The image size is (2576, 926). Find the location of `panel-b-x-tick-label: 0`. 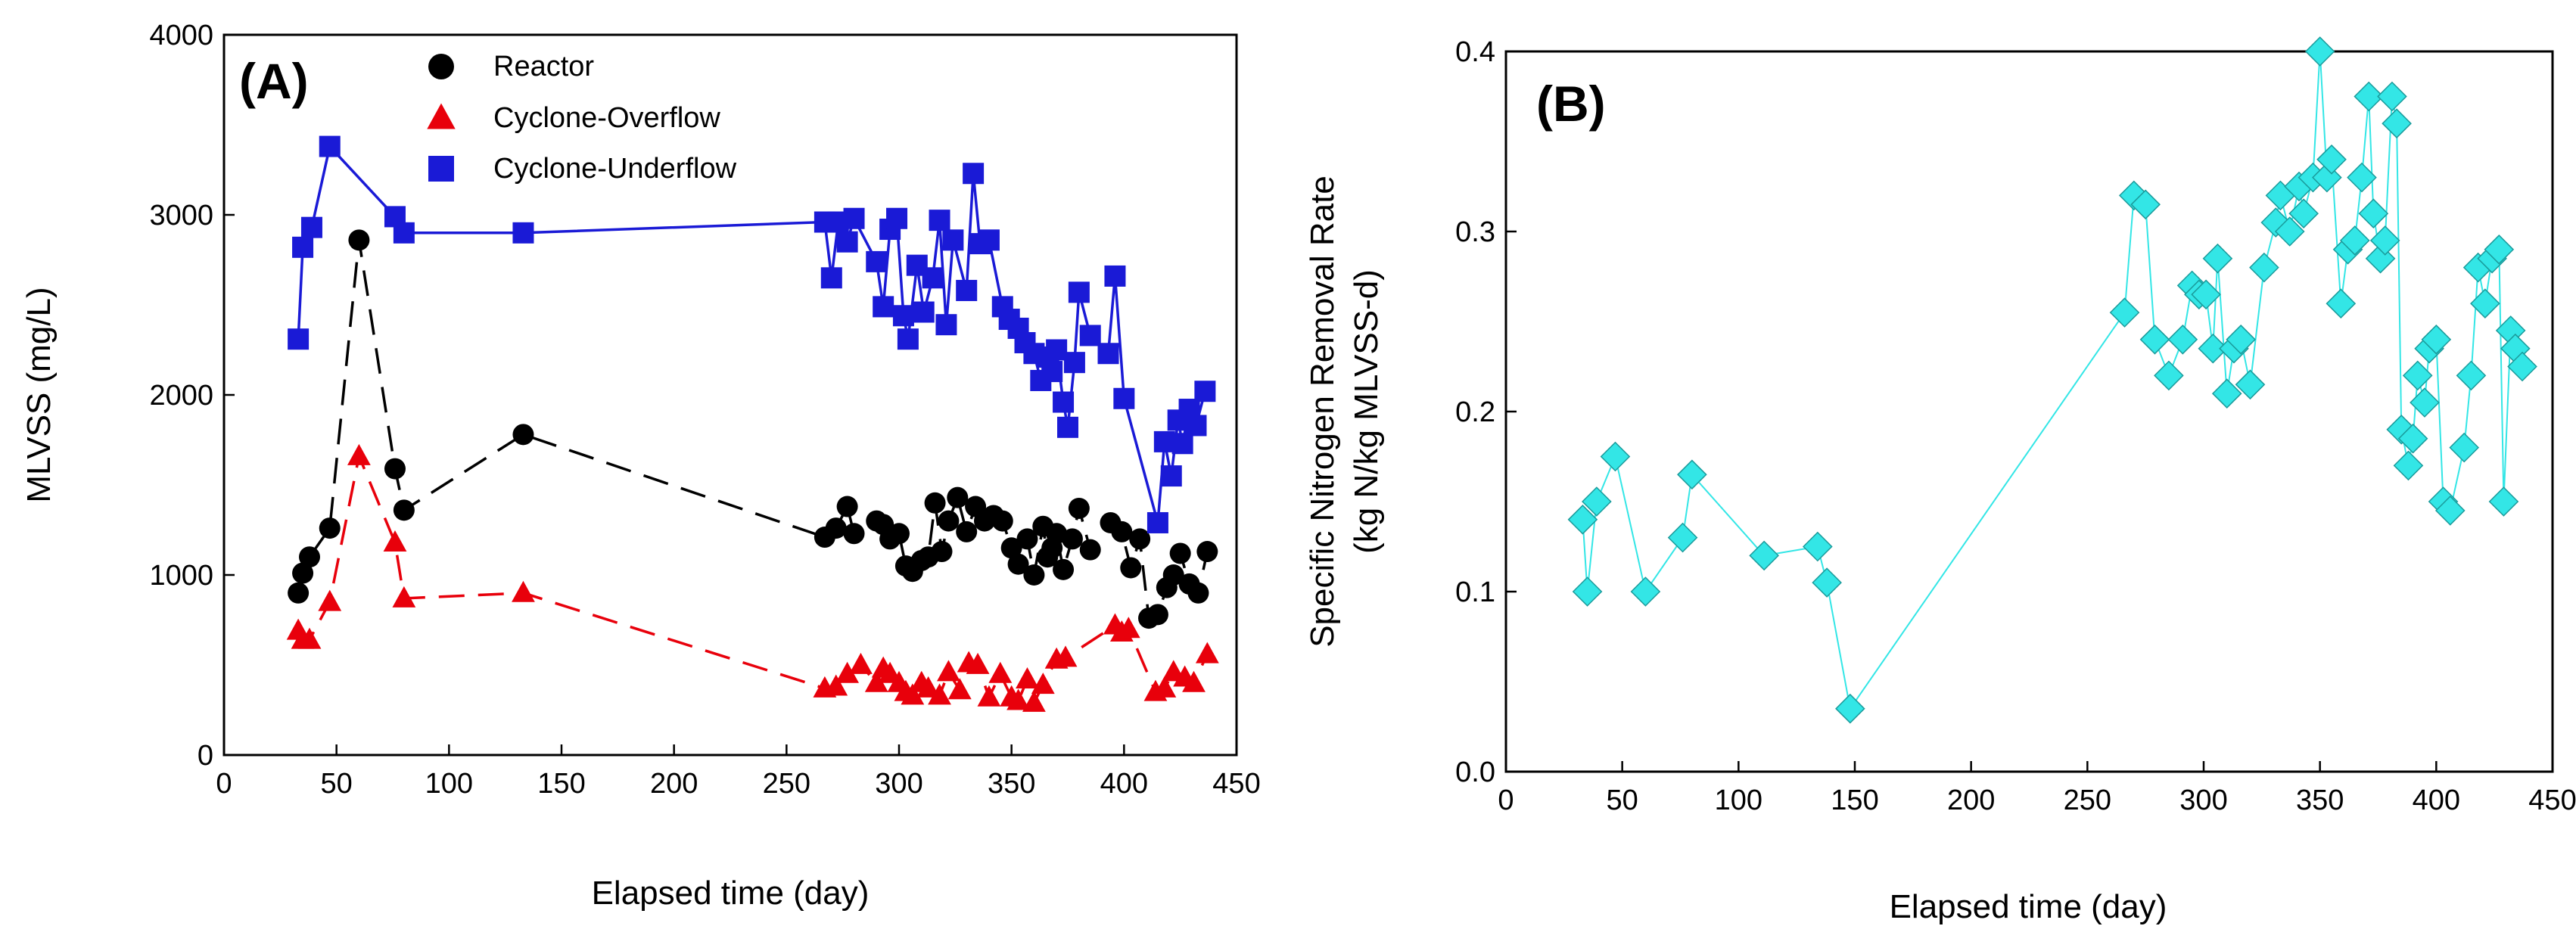

panel-b-x-tick-label: 0 is located at coordinates (1506, 800).